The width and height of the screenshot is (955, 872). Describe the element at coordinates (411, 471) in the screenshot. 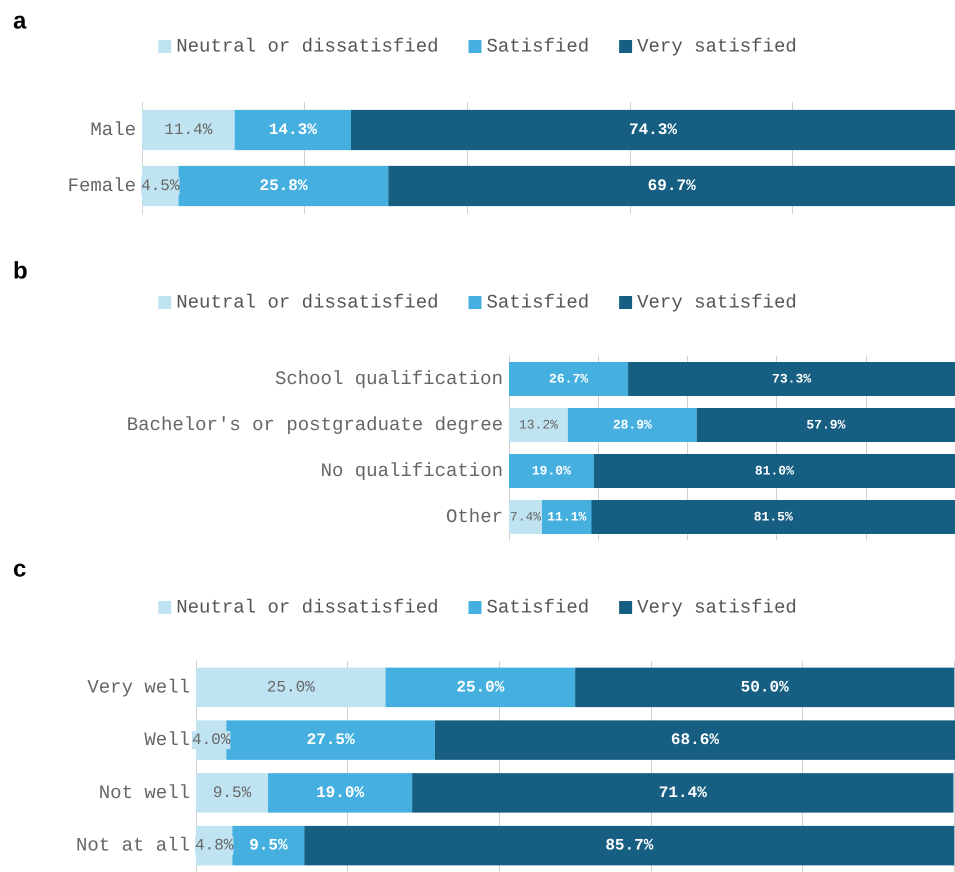

I see `y-tick-label: No qualification` at that location.